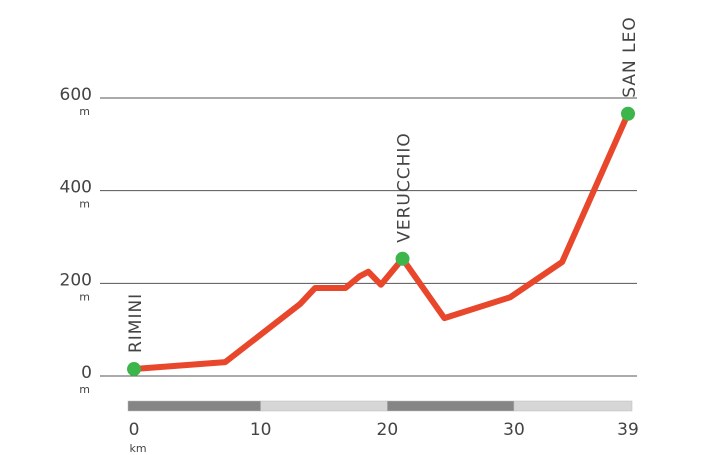 This screenshot has height=455, width=717. What do you see at coordinates (137, 448) in the screenshot?
I see `x-unit: km` at bounding box center [137, 448].